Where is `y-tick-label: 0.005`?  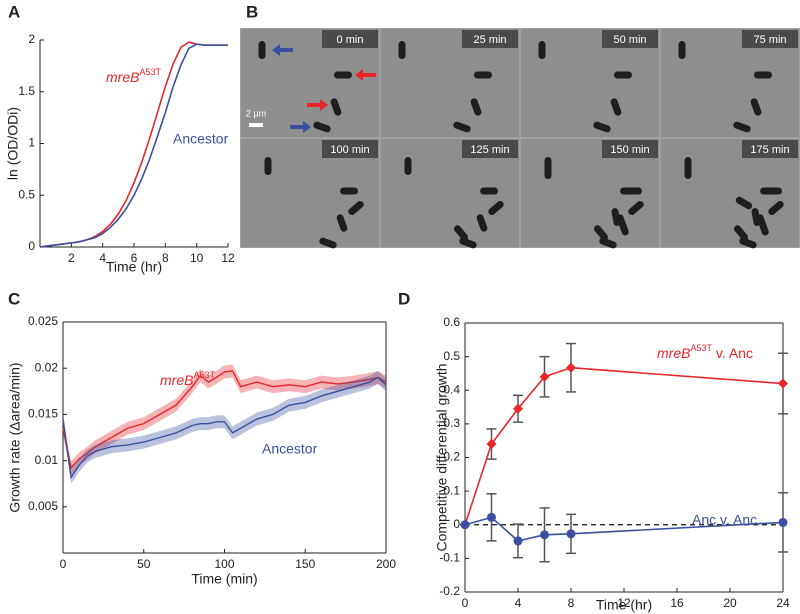 y-tick-label: 0.005 is located at coordinates (43, 506).